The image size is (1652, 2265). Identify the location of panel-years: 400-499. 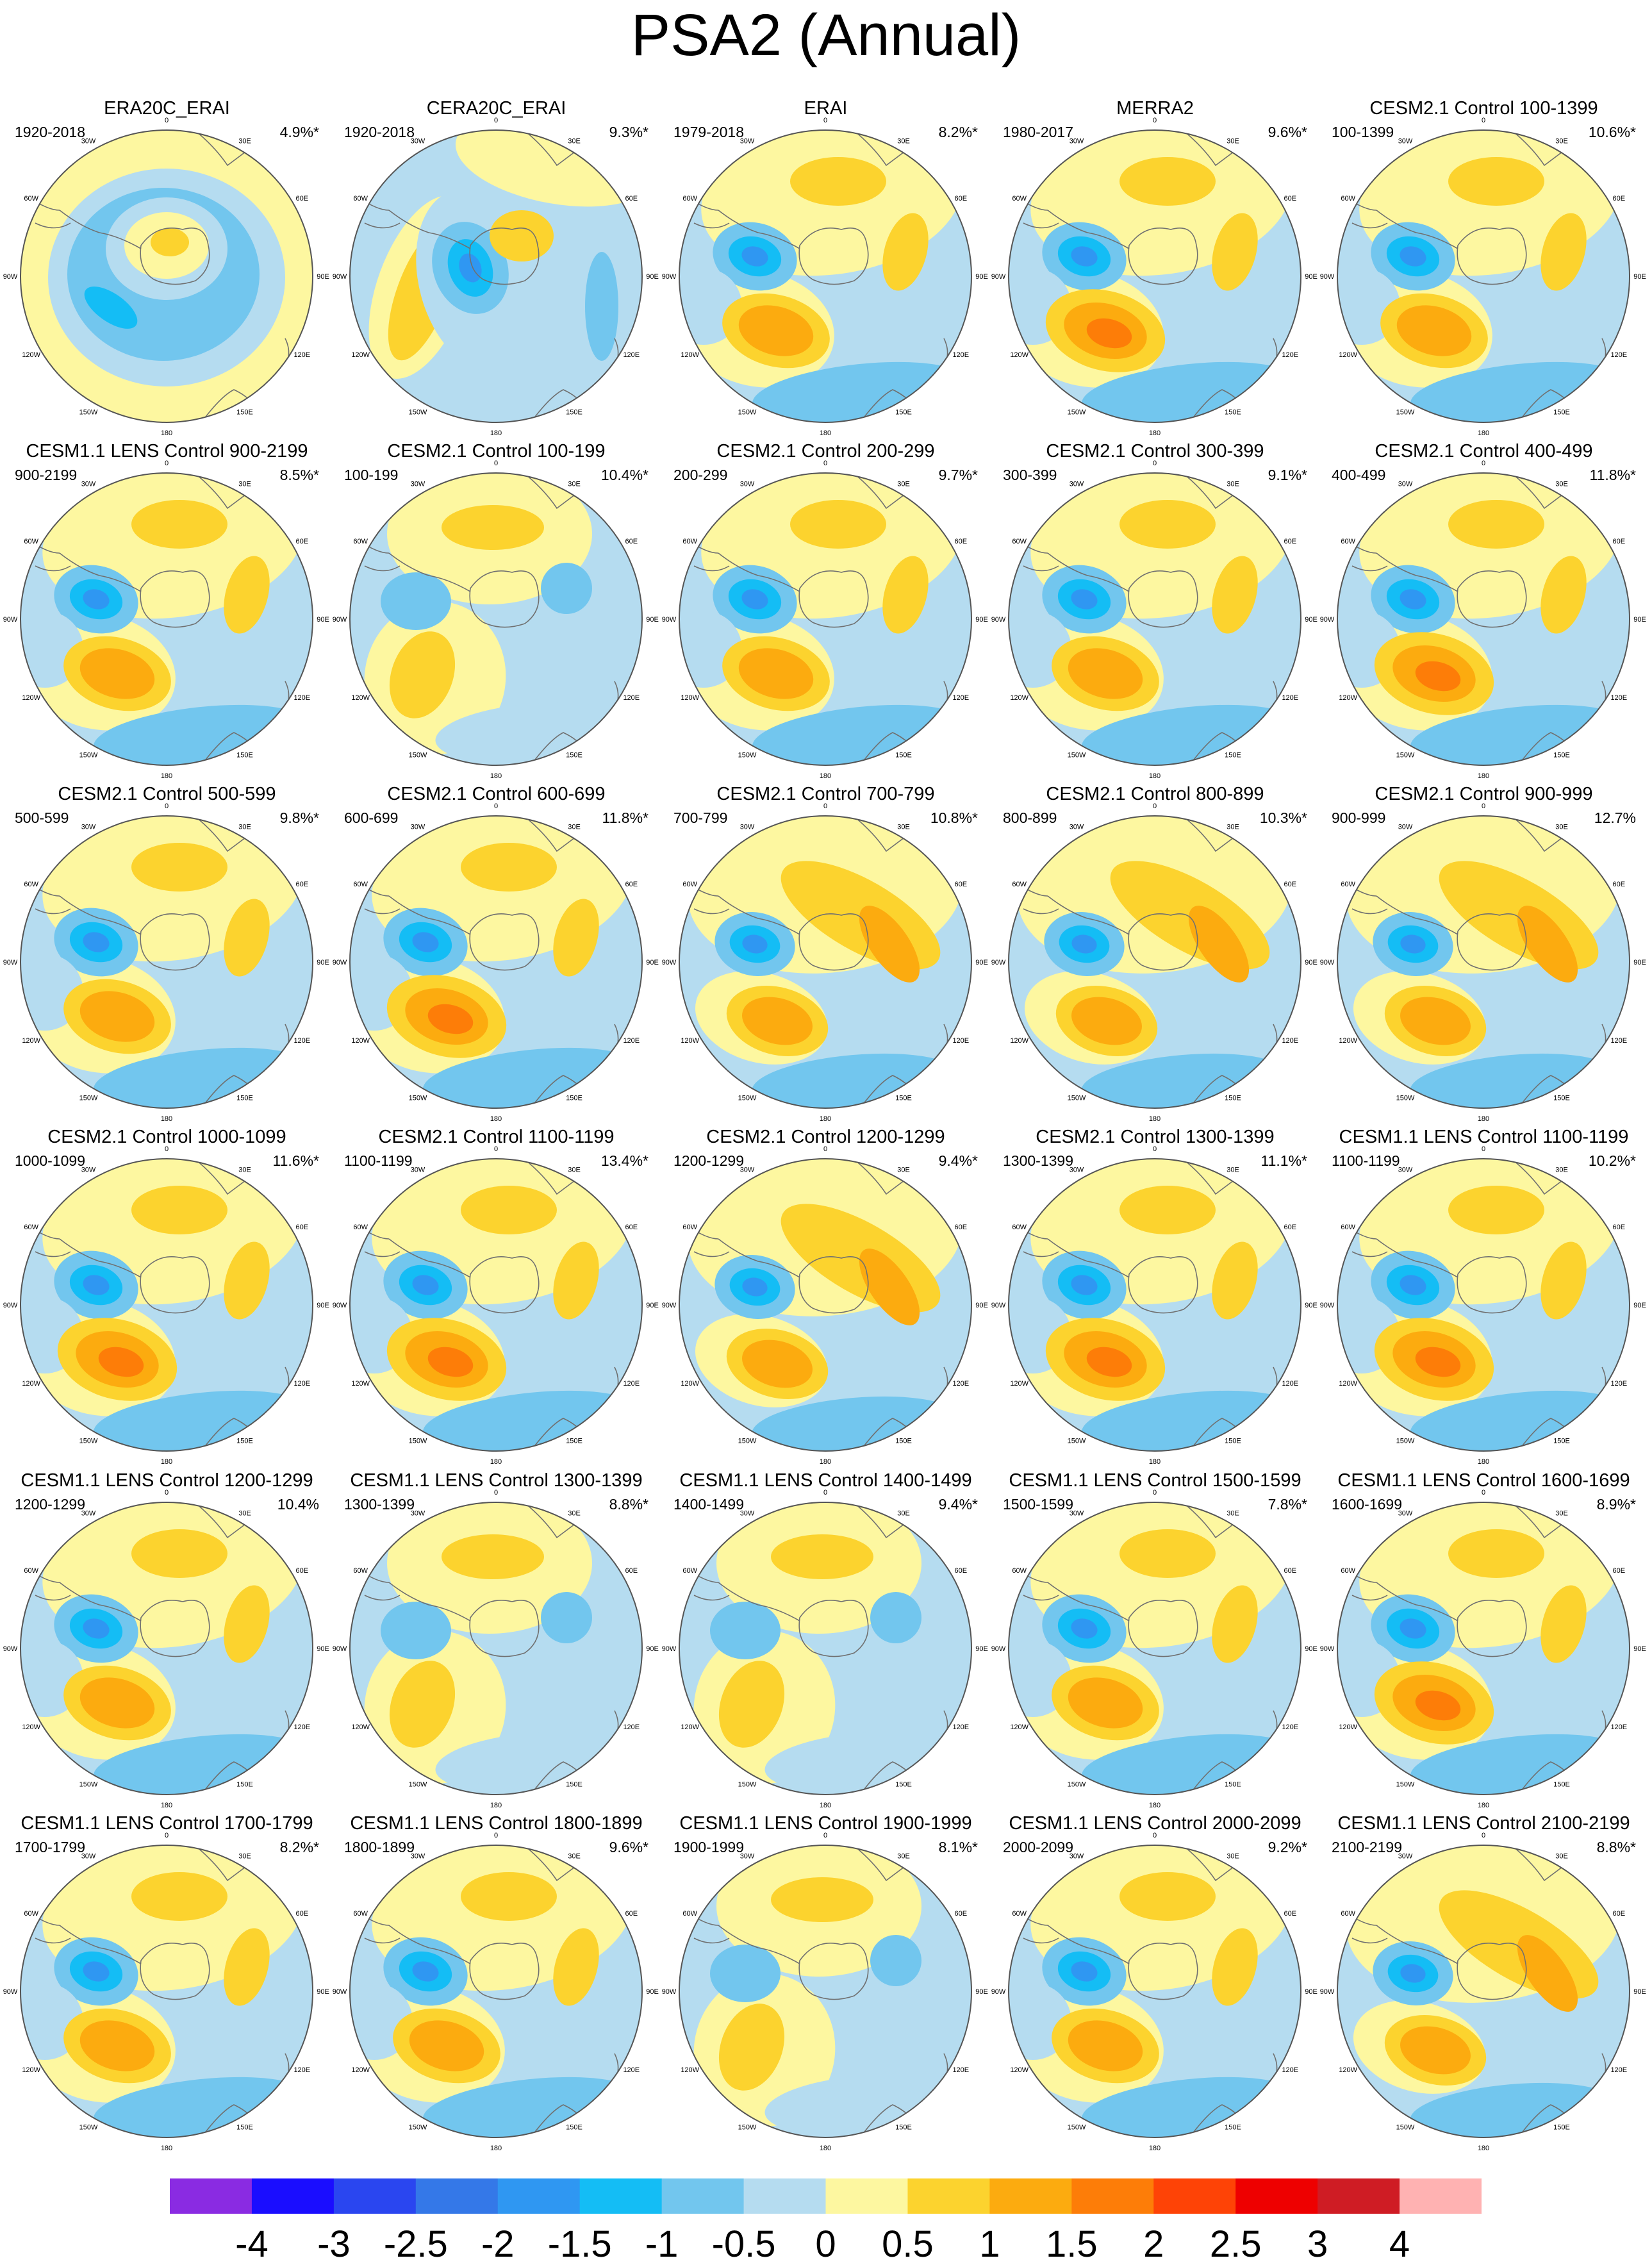
(1359, 475).